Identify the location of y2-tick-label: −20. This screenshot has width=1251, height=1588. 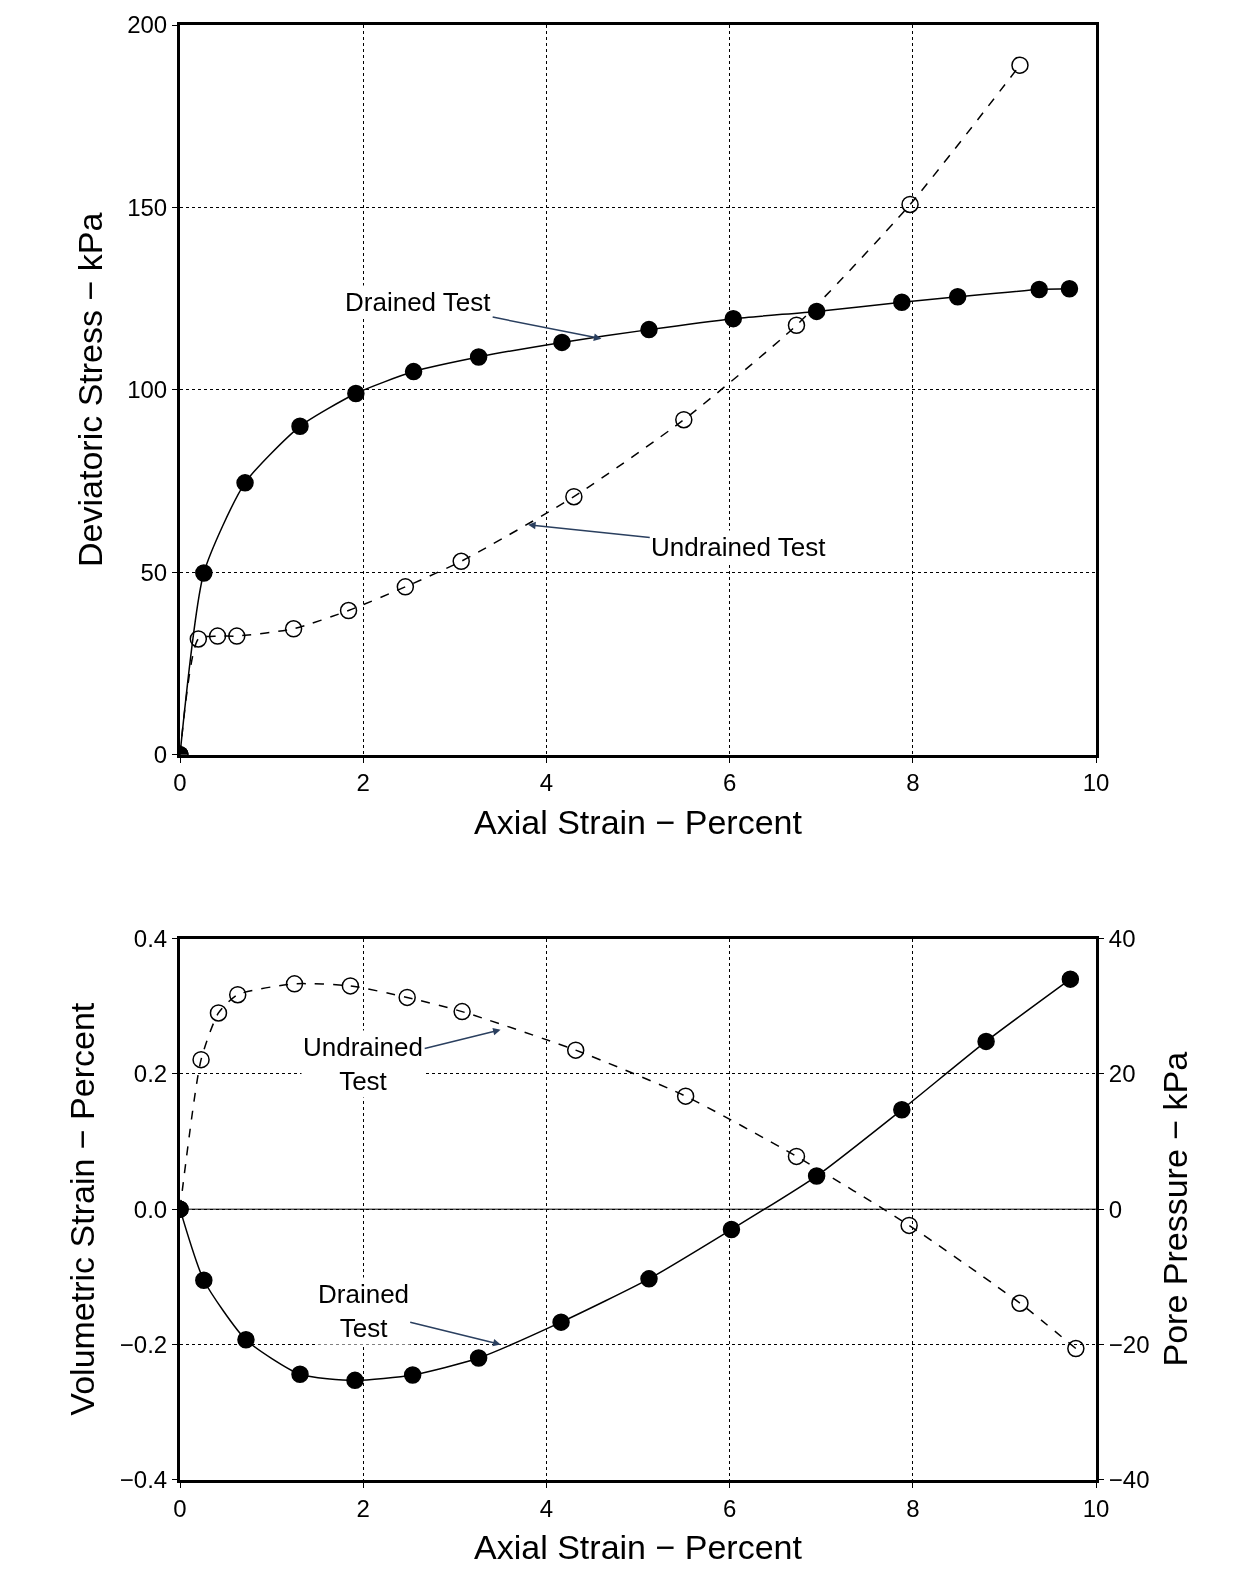
(1129, 1344).